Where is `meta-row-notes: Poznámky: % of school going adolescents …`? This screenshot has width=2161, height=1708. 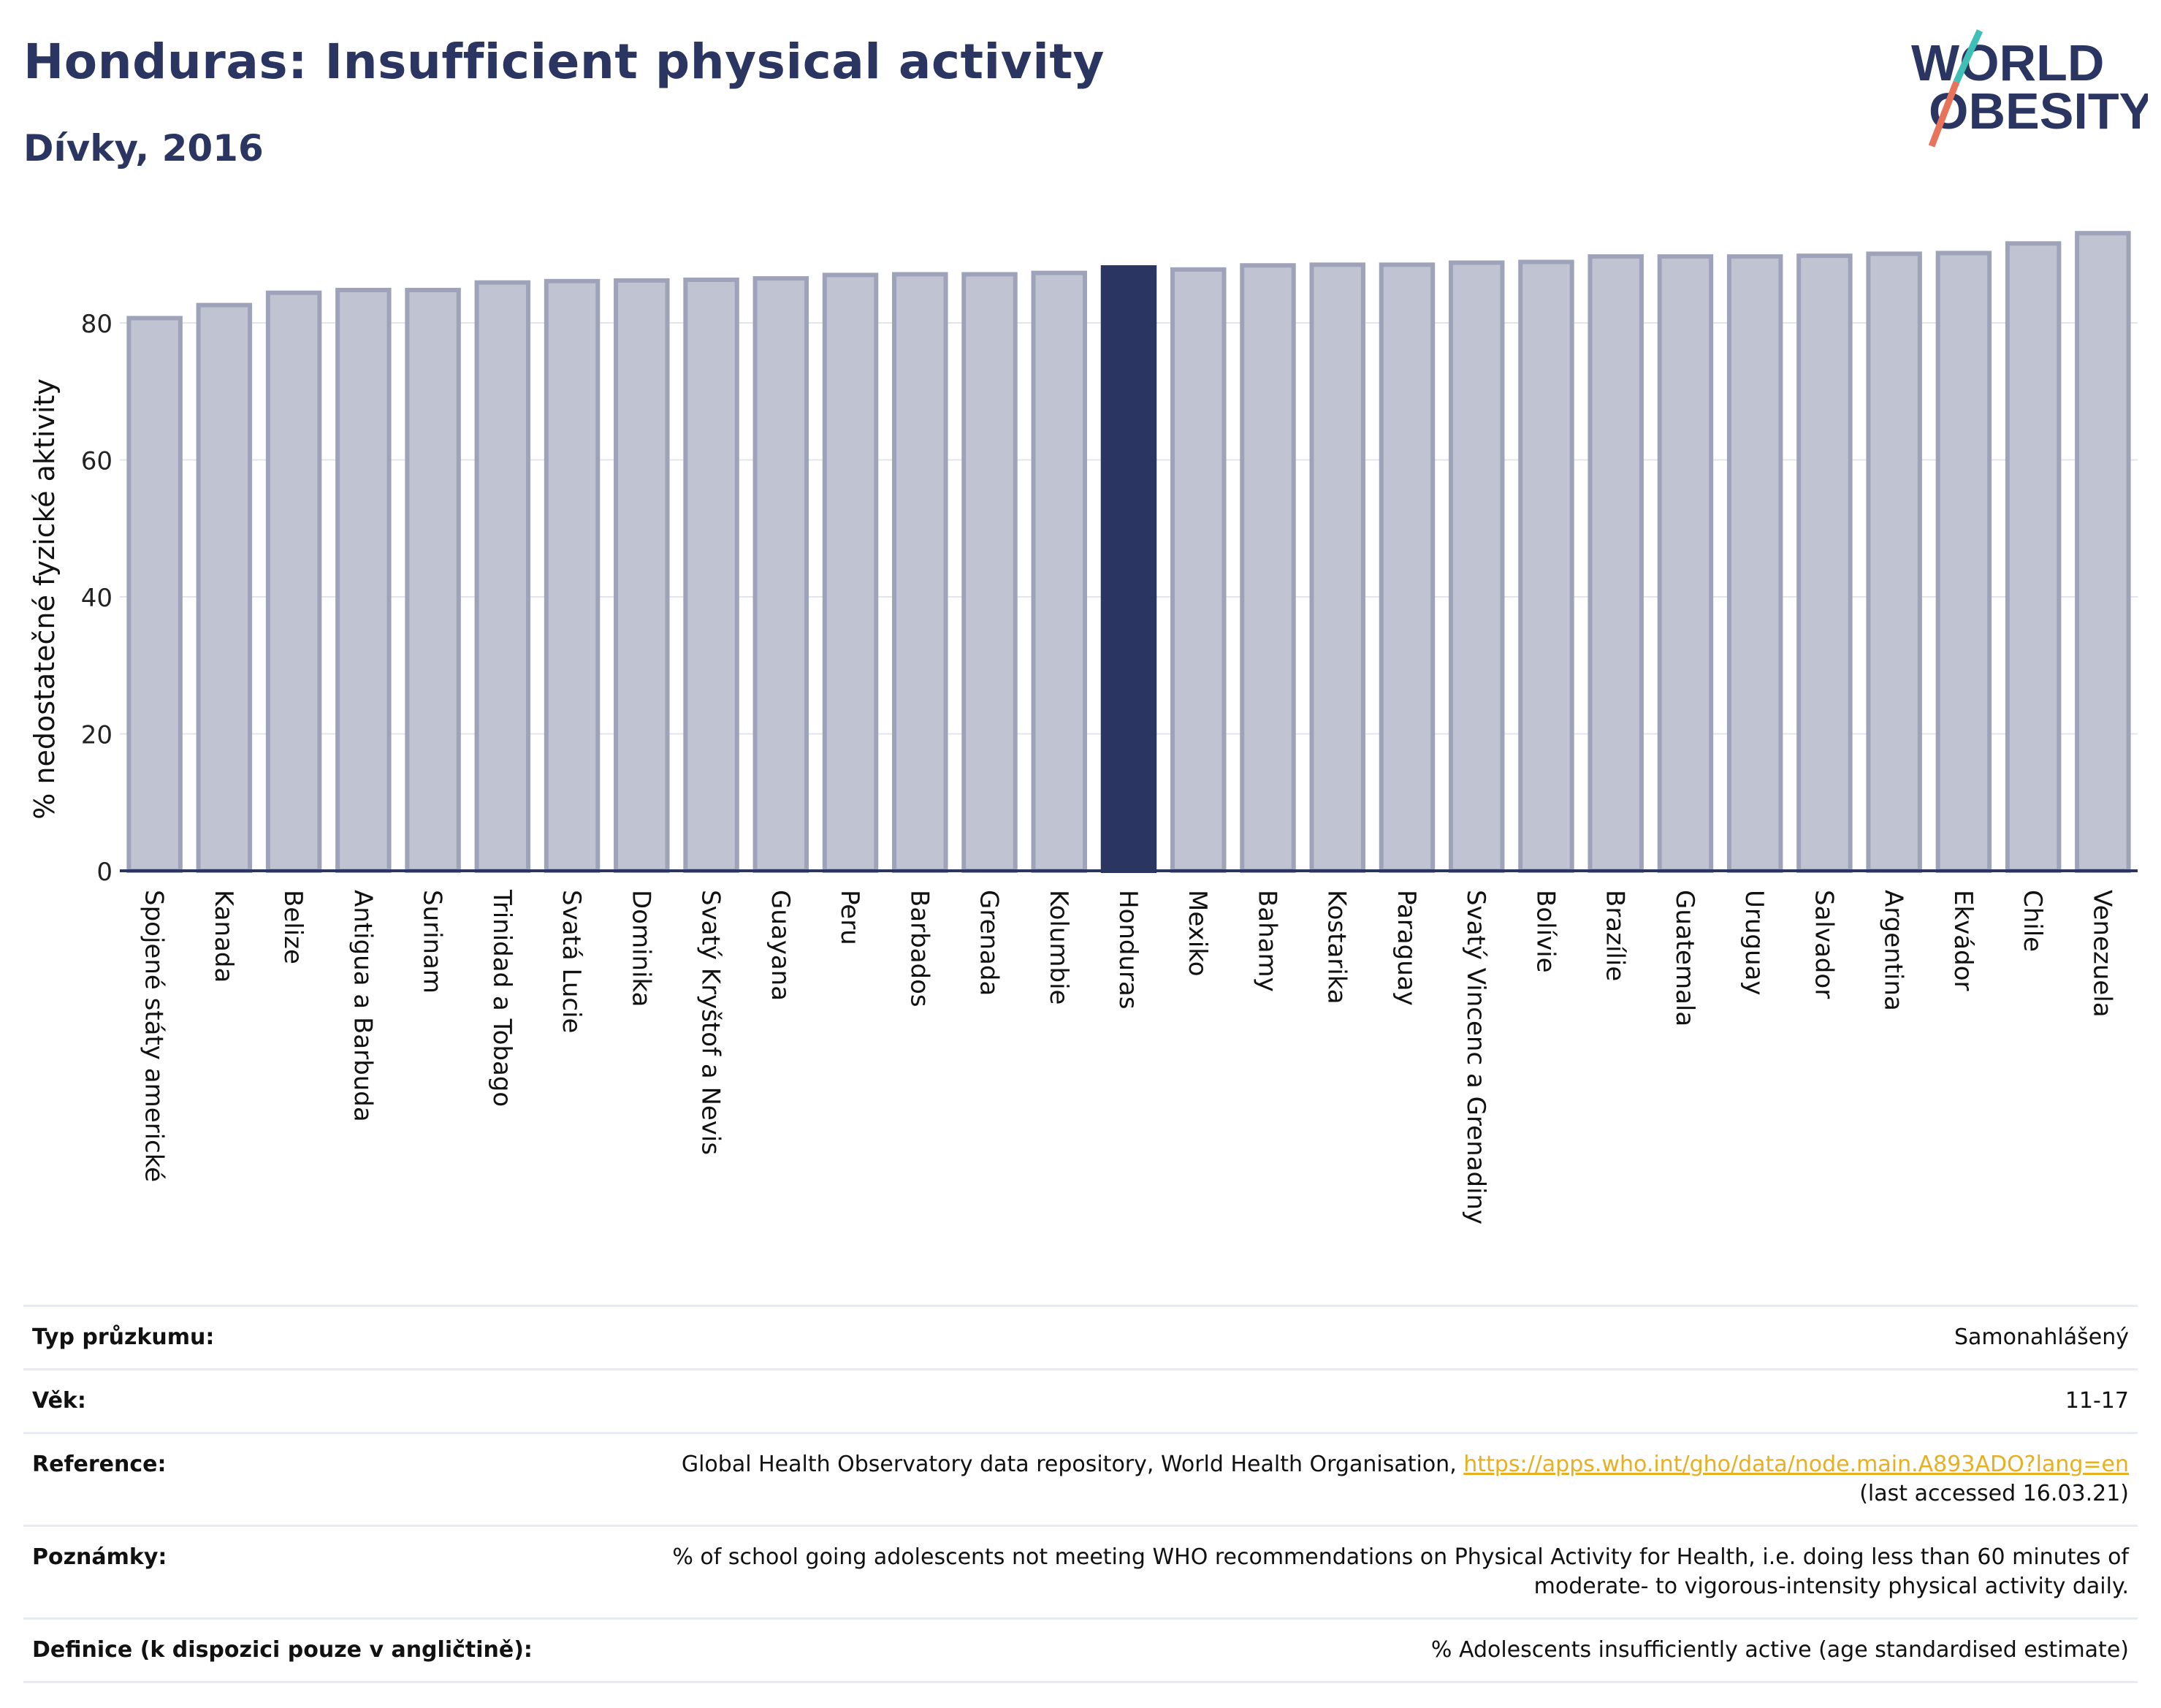
meta-row-notes: Poznámky: % of school going adolescents … is located at coordinates (1080, 1572).